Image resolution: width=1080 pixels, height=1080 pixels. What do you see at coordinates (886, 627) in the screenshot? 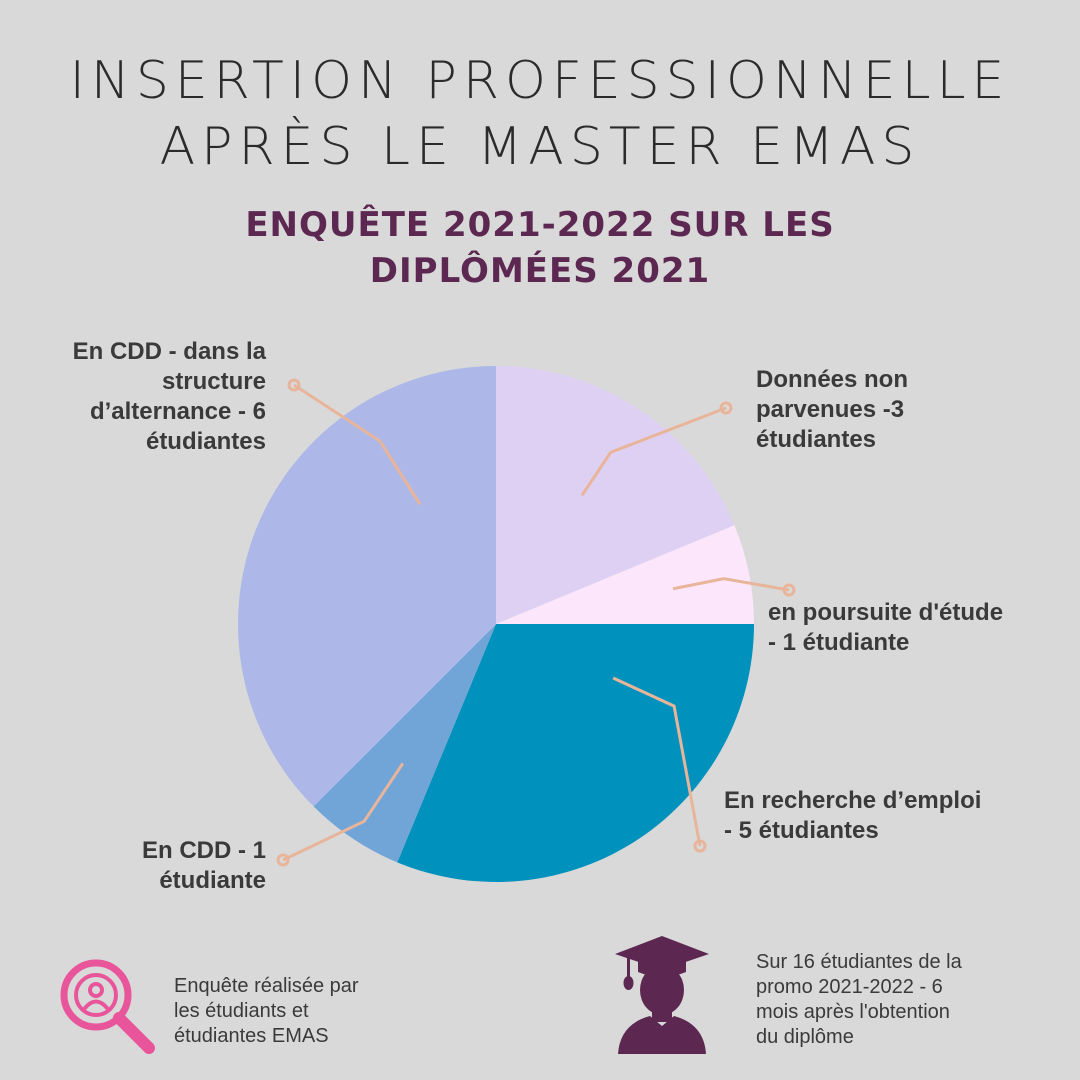
I see `slice-label-poursuite: en poursuite d'étude - 1 étudiante` at bounding box center [886, 627].